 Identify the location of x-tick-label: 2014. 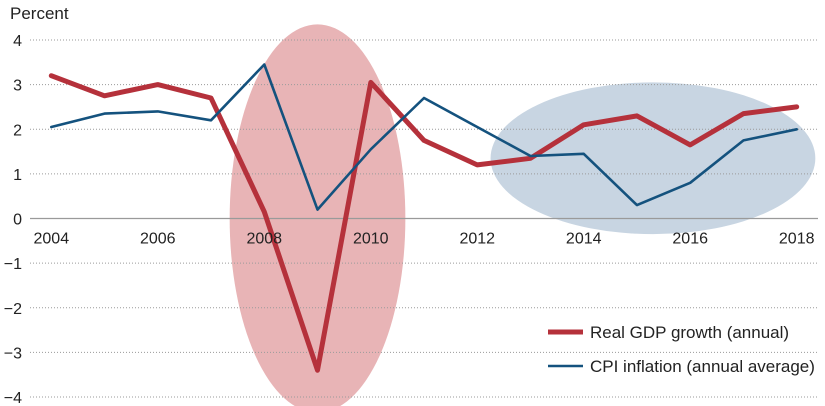
(584, 239).